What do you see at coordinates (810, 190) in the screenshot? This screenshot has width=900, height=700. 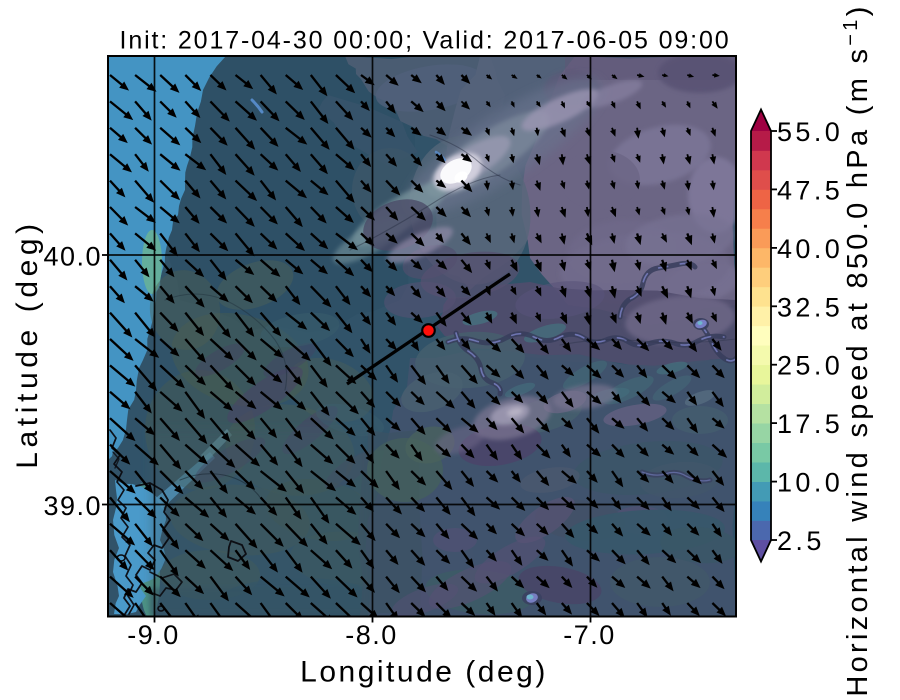 I see `svg-text: 47.5` at bounding box center [810, 190].